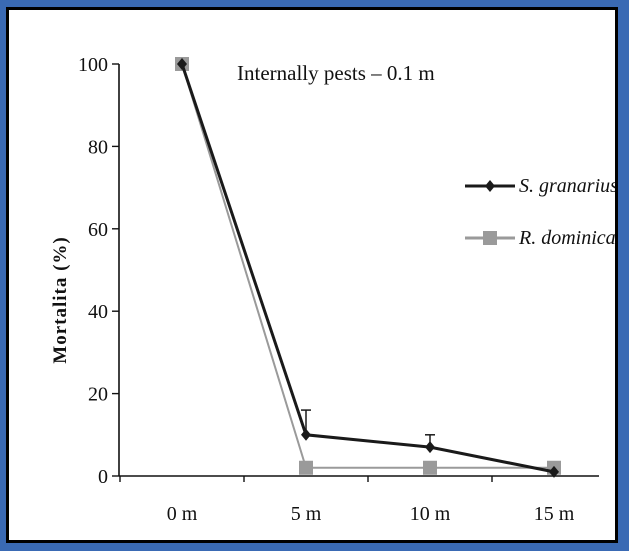 This screenshot has width=629, height=551. What do you see at coordinates (566, 238) in the screenshot?
I see `legend-label: R. dominica` at bounding box center [566, 238].